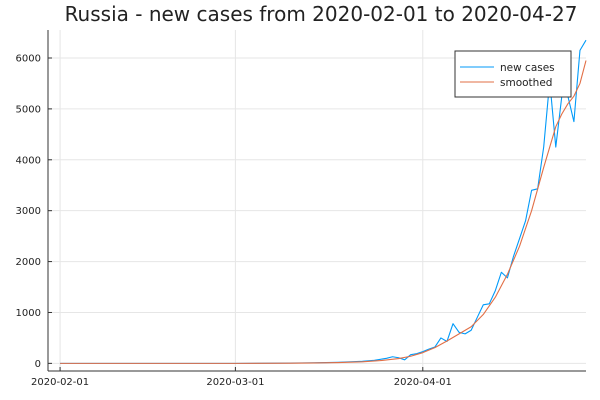 The image size is (600, 400). What do you see at coordinates (423, 382) in the screenshot?
I see `x-tick-label: 2020-04-01` at bounding box center [423, 382].